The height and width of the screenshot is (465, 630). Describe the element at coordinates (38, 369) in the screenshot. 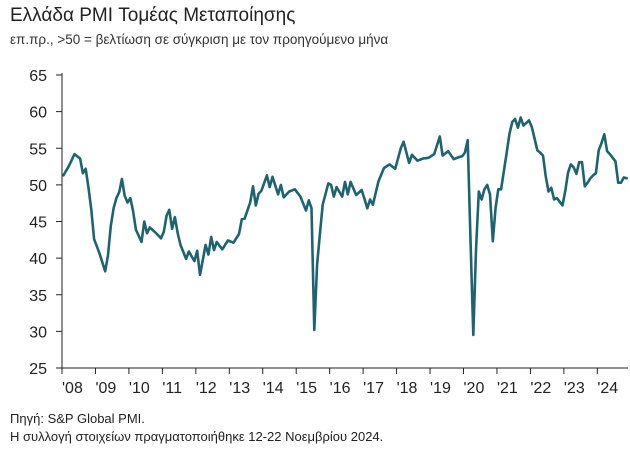

I see `y-tick-label: 25` at that location.